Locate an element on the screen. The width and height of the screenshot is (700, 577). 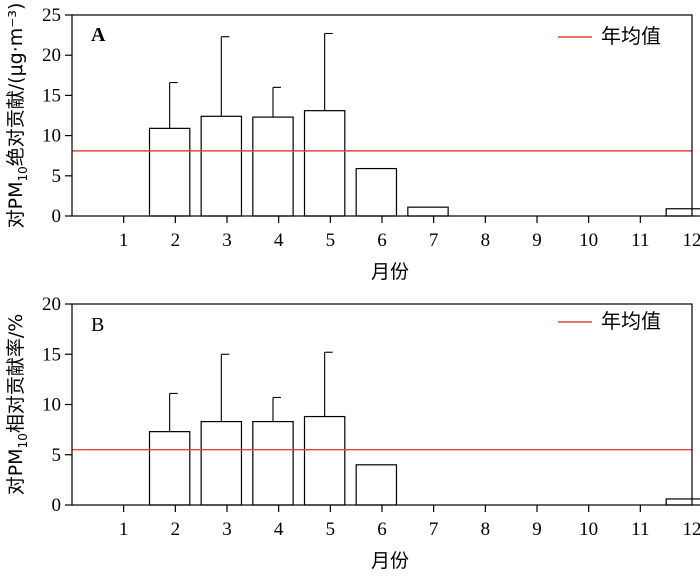
y-axis-label: 对PM10绝对贡献/(μg·m⁻³) is located at coordinates (17, 116).